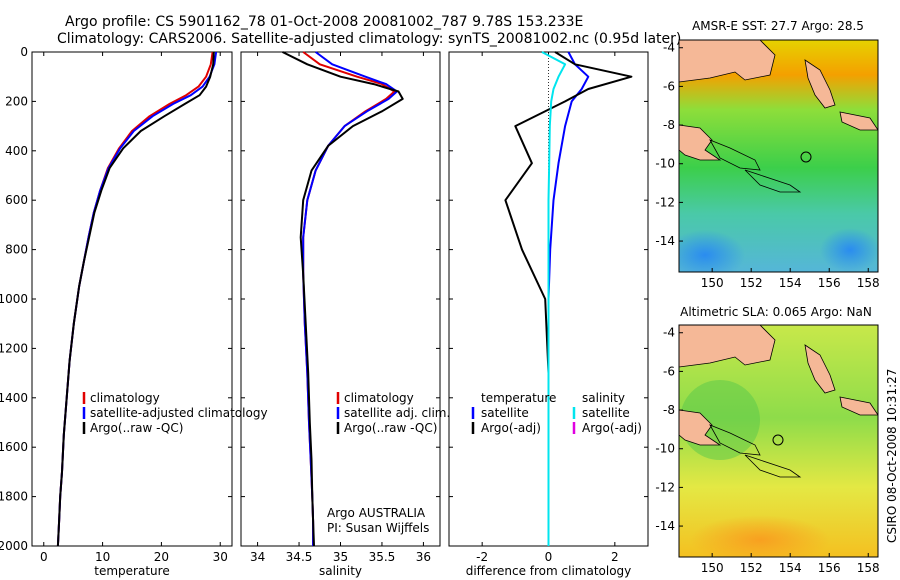 The image size is (900, 580). Describe the element at coordinates (858, 121) in the screenshot. I see `sst-land-bougainville` at that location.